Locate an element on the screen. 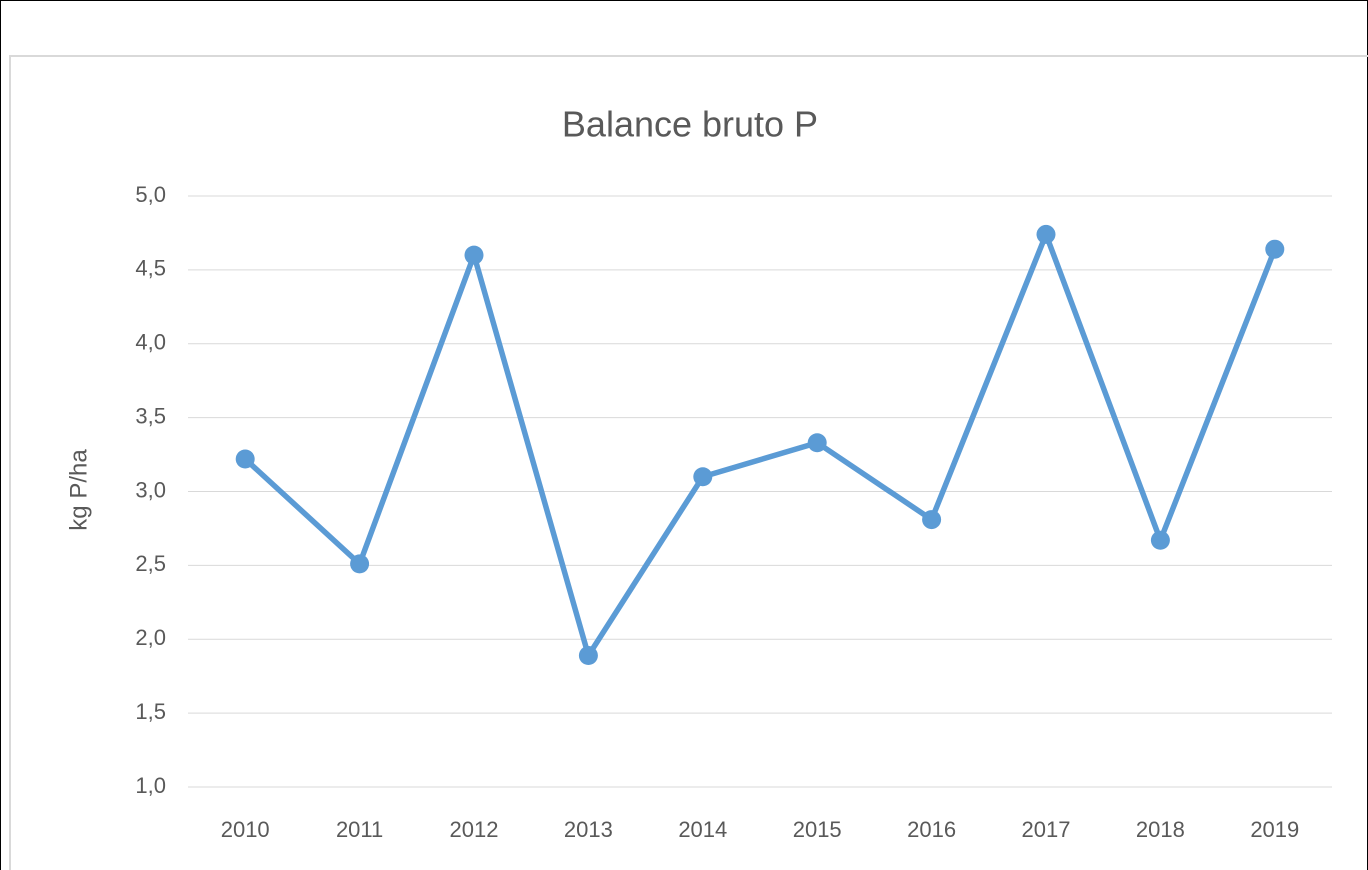 The width and height of the screenshot is (1368, 870). x-tick-label: 2014 is located at coordinates (702, 829).